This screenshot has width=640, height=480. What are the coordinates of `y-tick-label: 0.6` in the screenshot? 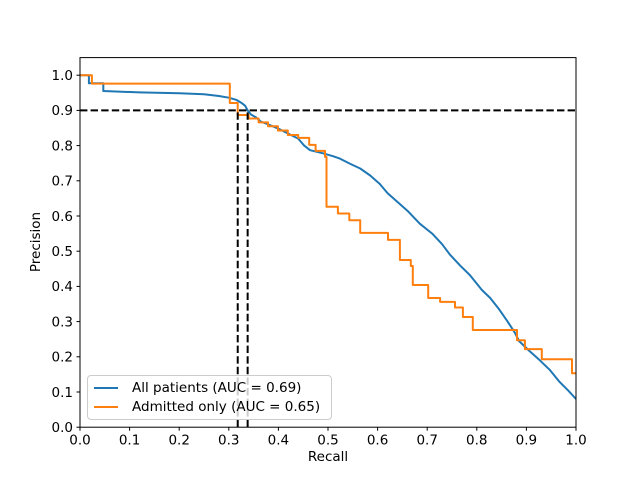 It's located at (62, 217).